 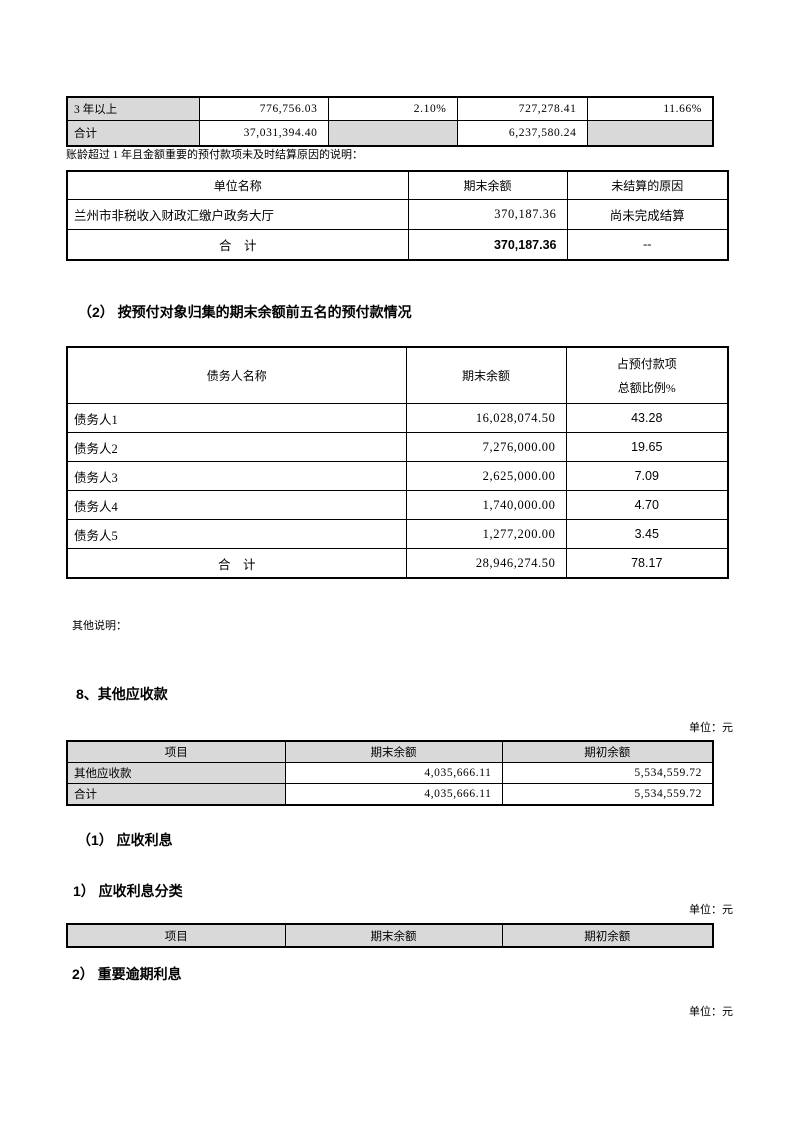 I want to click on header-row: 单位名称 期末余额 未结算的原因, so click(x=397, y=185).